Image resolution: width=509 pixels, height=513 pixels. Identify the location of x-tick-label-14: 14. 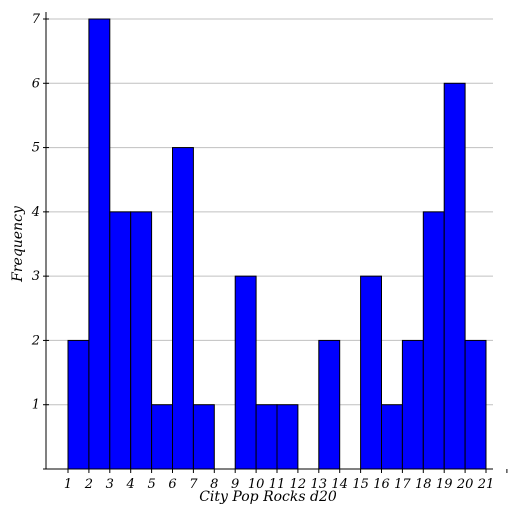
(339, 484).